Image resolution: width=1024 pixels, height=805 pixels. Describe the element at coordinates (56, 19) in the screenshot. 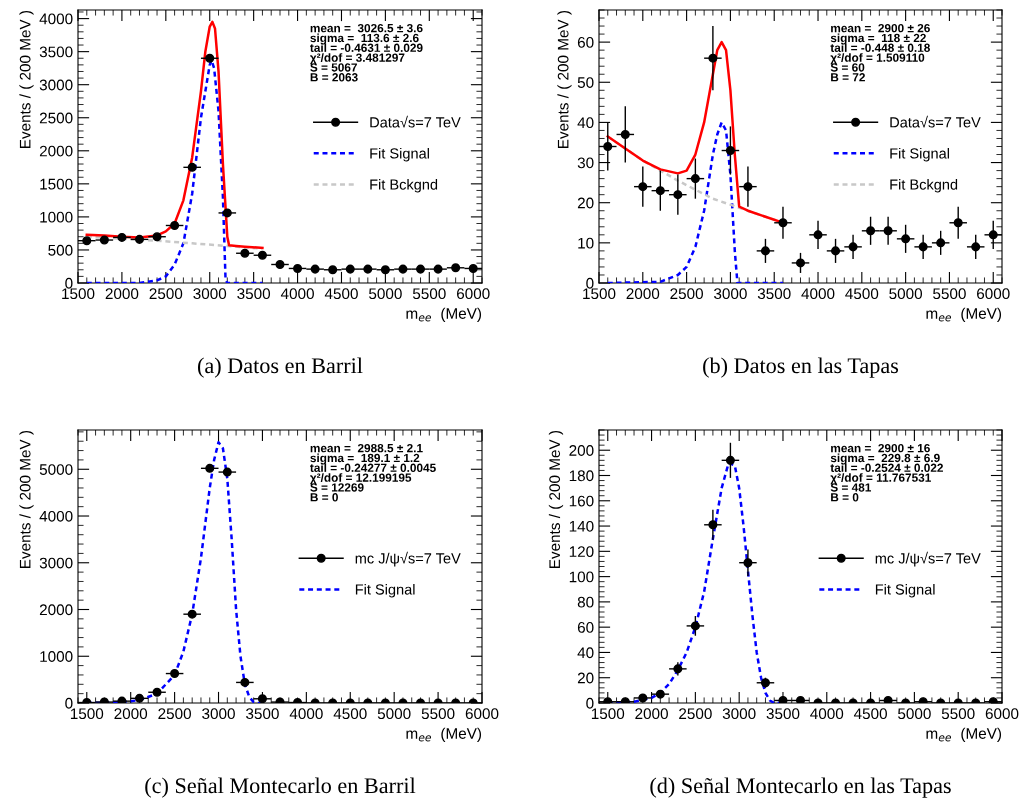

I see `y-tick-label: 4000` at that location.